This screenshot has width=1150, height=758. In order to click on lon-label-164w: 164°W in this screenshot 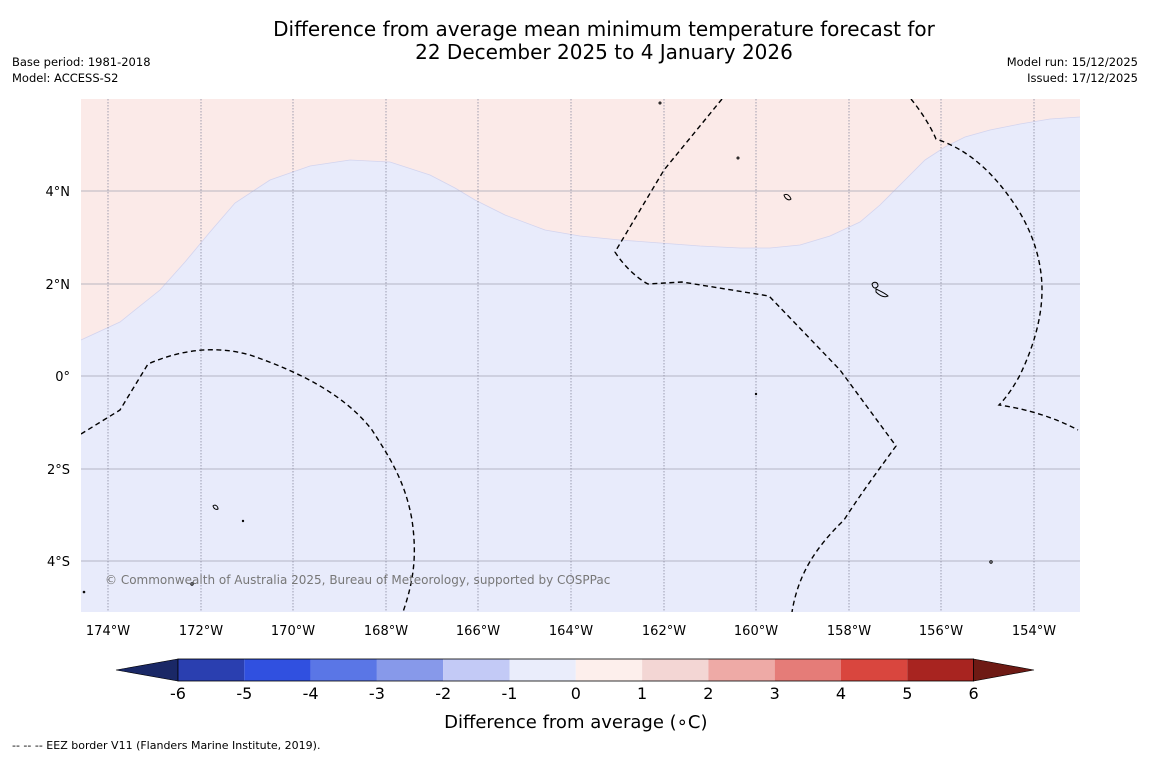, I will do `click(571, 631)`.